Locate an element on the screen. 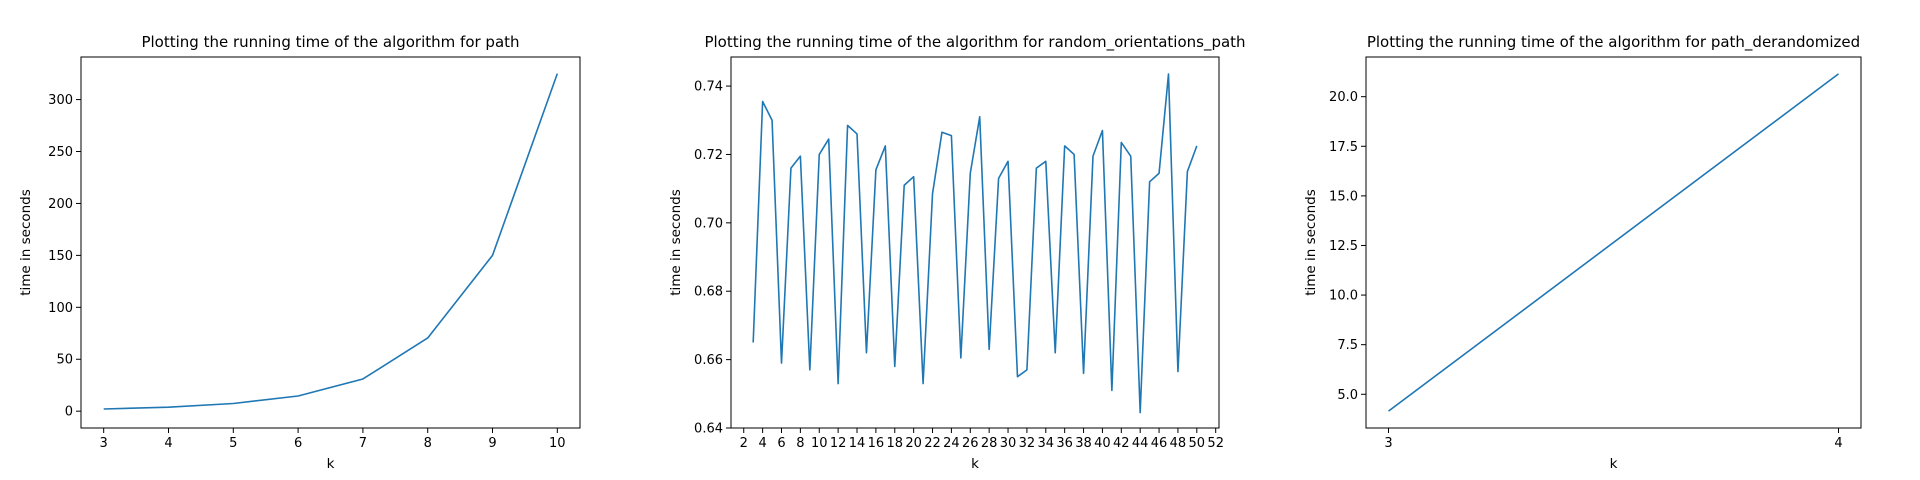 This screenshot has height=480, width=1920. y-tick-label: 20.0 is located at coordinates (1343, 97).